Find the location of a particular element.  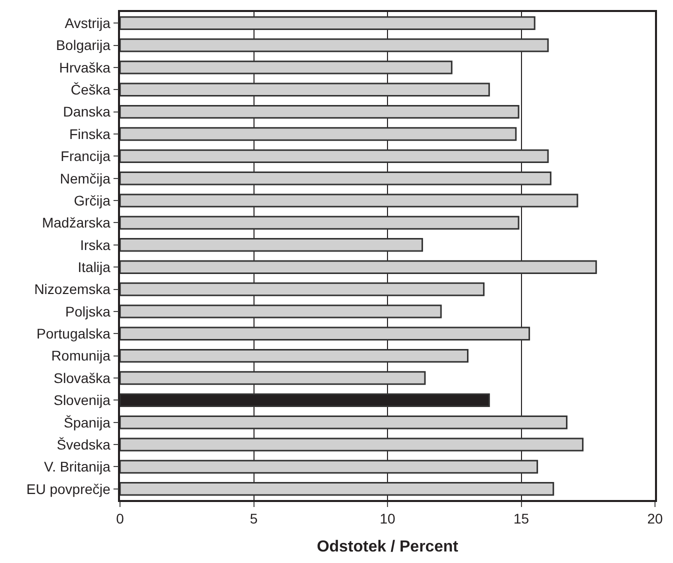

y-tick-label: Madžarska is located at coordinates (76, 222).